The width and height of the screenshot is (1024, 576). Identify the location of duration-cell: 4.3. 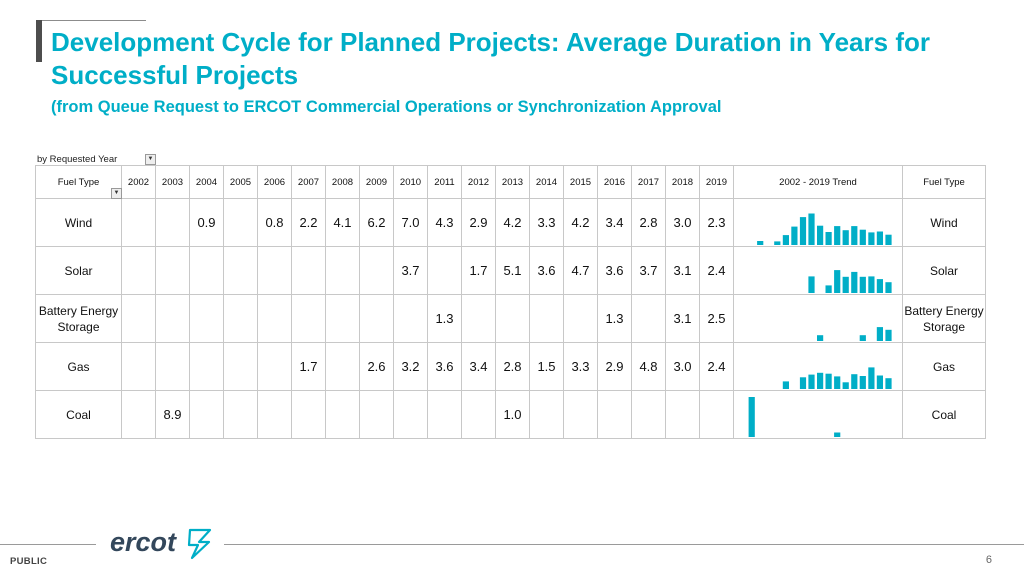
(444, 222).